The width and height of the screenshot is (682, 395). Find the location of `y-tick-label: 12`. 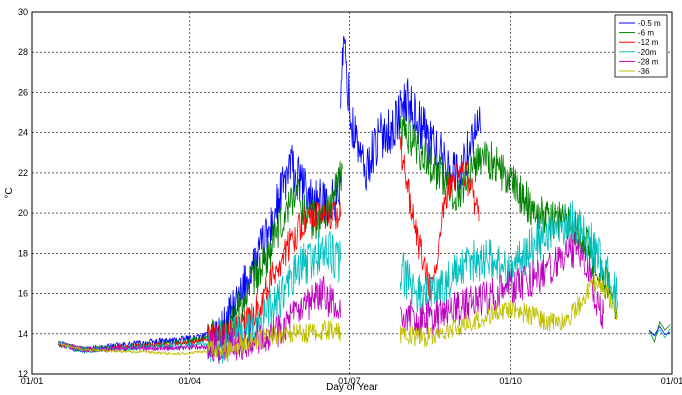

y-tick-label: 12 is located at coordinates (23, 374).